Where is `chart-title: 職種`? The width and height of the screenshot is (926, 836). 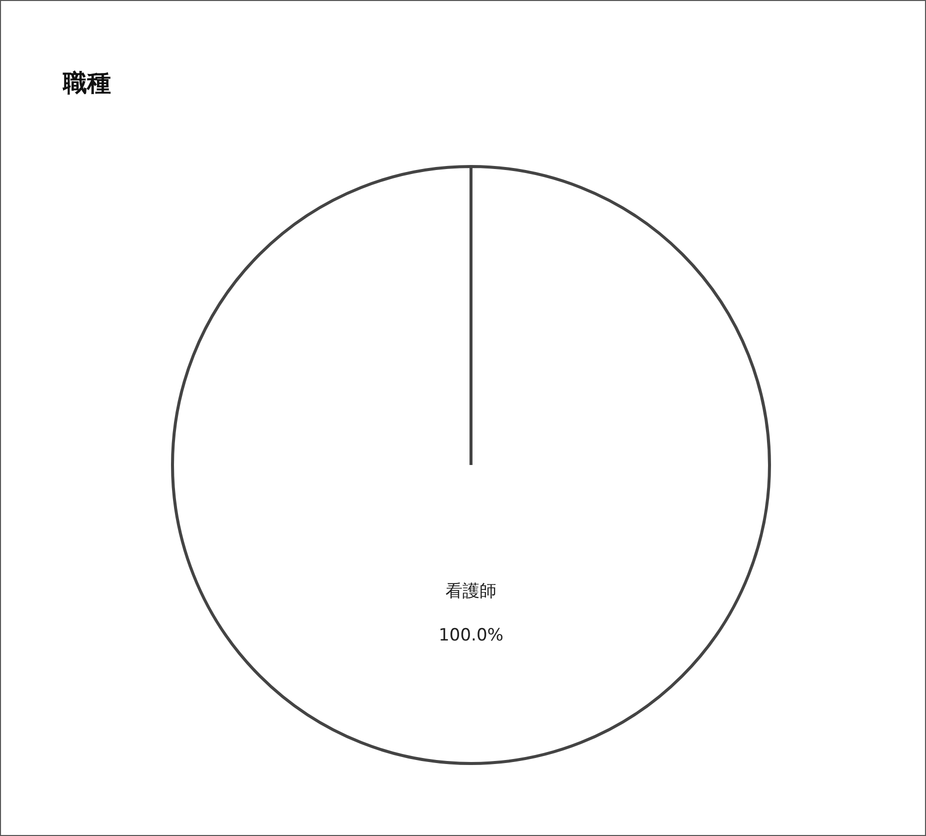 chart-title: 職種 is located at coordinates (87, 83).